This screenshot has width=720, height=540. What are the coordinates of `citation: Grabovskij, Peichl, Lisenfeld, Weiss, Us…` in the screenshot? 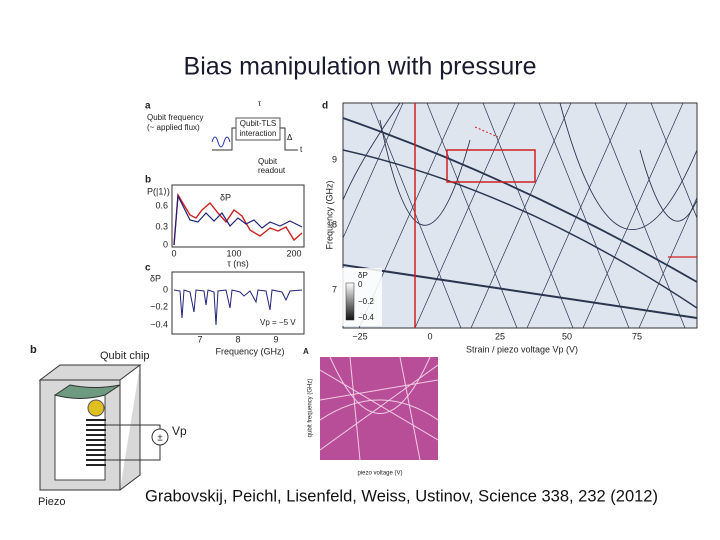 It's located at (401, 496).